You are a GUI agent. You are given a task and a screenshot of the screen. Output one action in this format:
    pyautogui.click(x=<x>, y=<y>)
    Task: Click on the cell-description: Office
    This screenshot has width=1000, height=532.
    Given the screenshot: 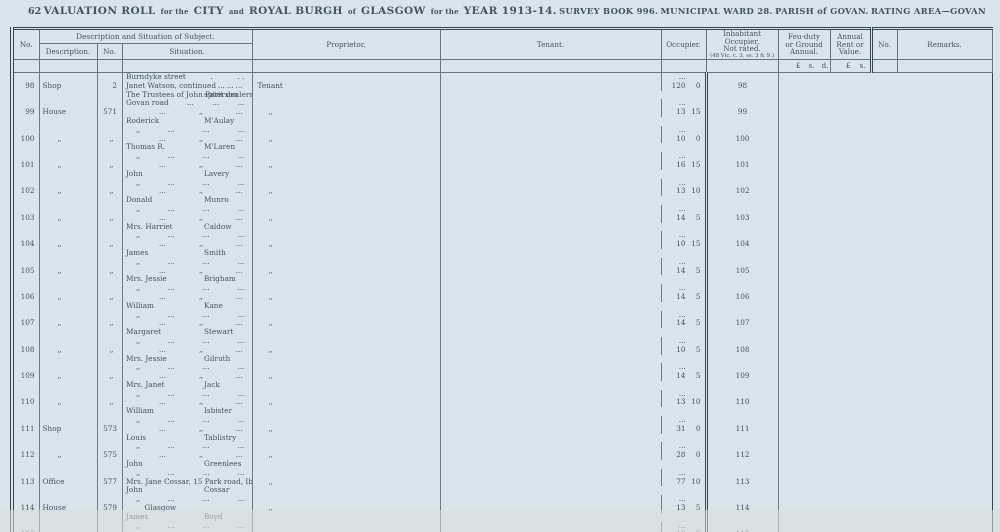 What is the action you would take?
    pyautogui.click(x=67, y=482)
    